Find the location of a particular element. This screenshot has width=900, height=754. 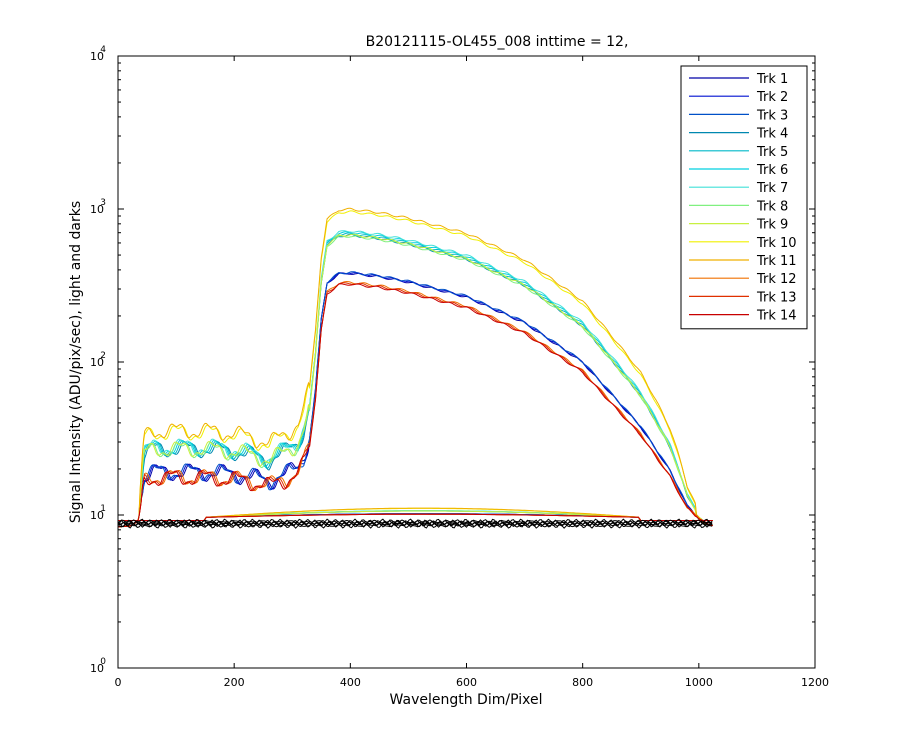

x-tick-label: 400 is located at coordinates (350, 682).